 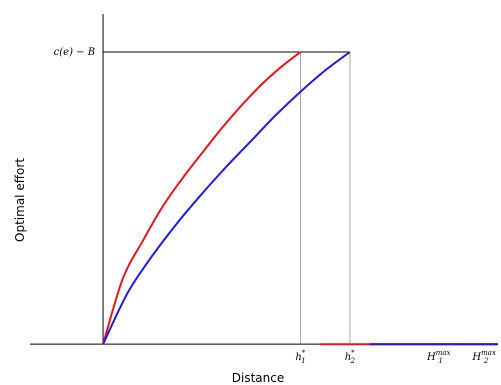 I want to click on x-tick-label-4: Hmax 2, so click(x=483, y=357).